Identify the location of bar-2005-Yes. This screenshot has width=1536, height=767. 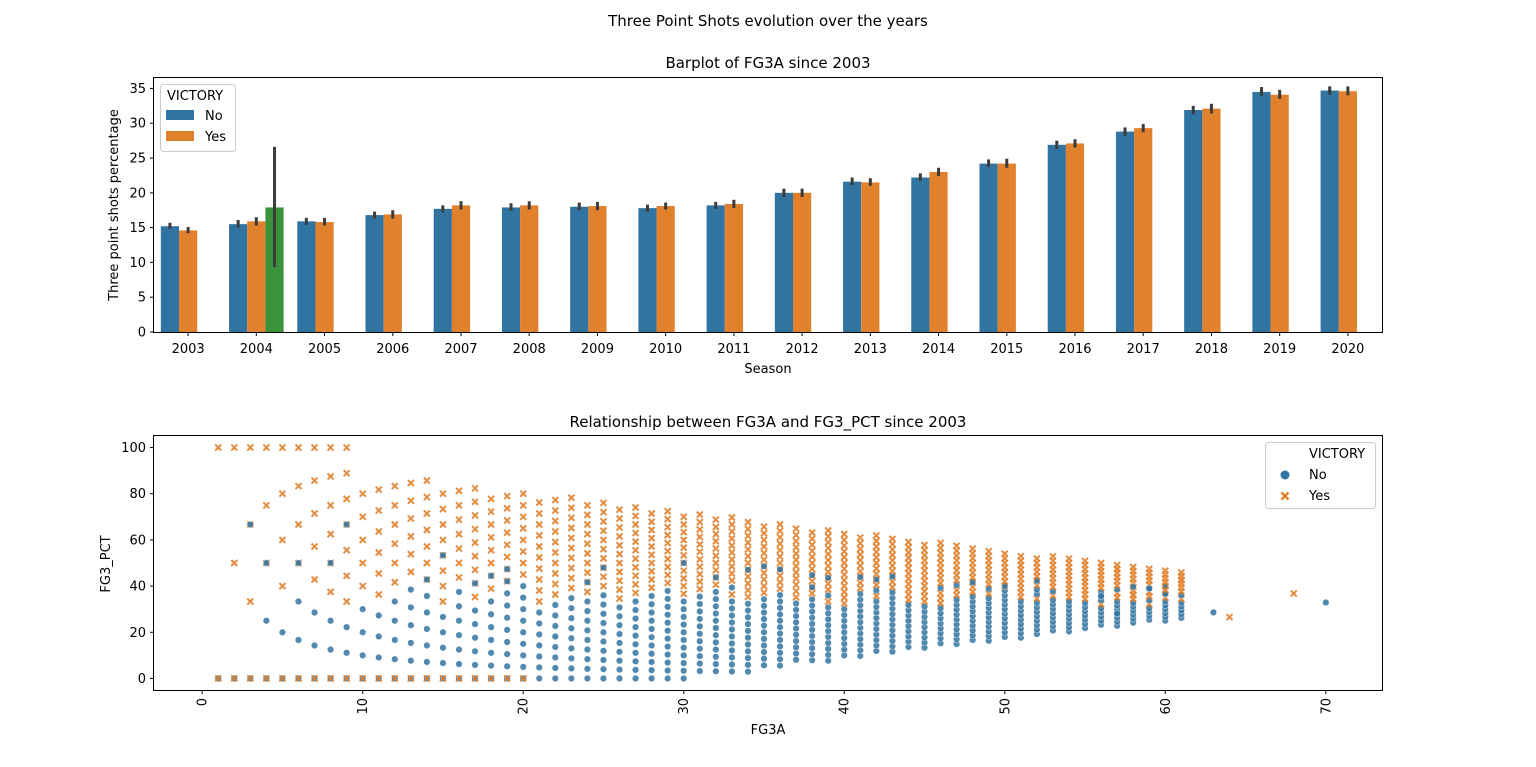
(324, 277).